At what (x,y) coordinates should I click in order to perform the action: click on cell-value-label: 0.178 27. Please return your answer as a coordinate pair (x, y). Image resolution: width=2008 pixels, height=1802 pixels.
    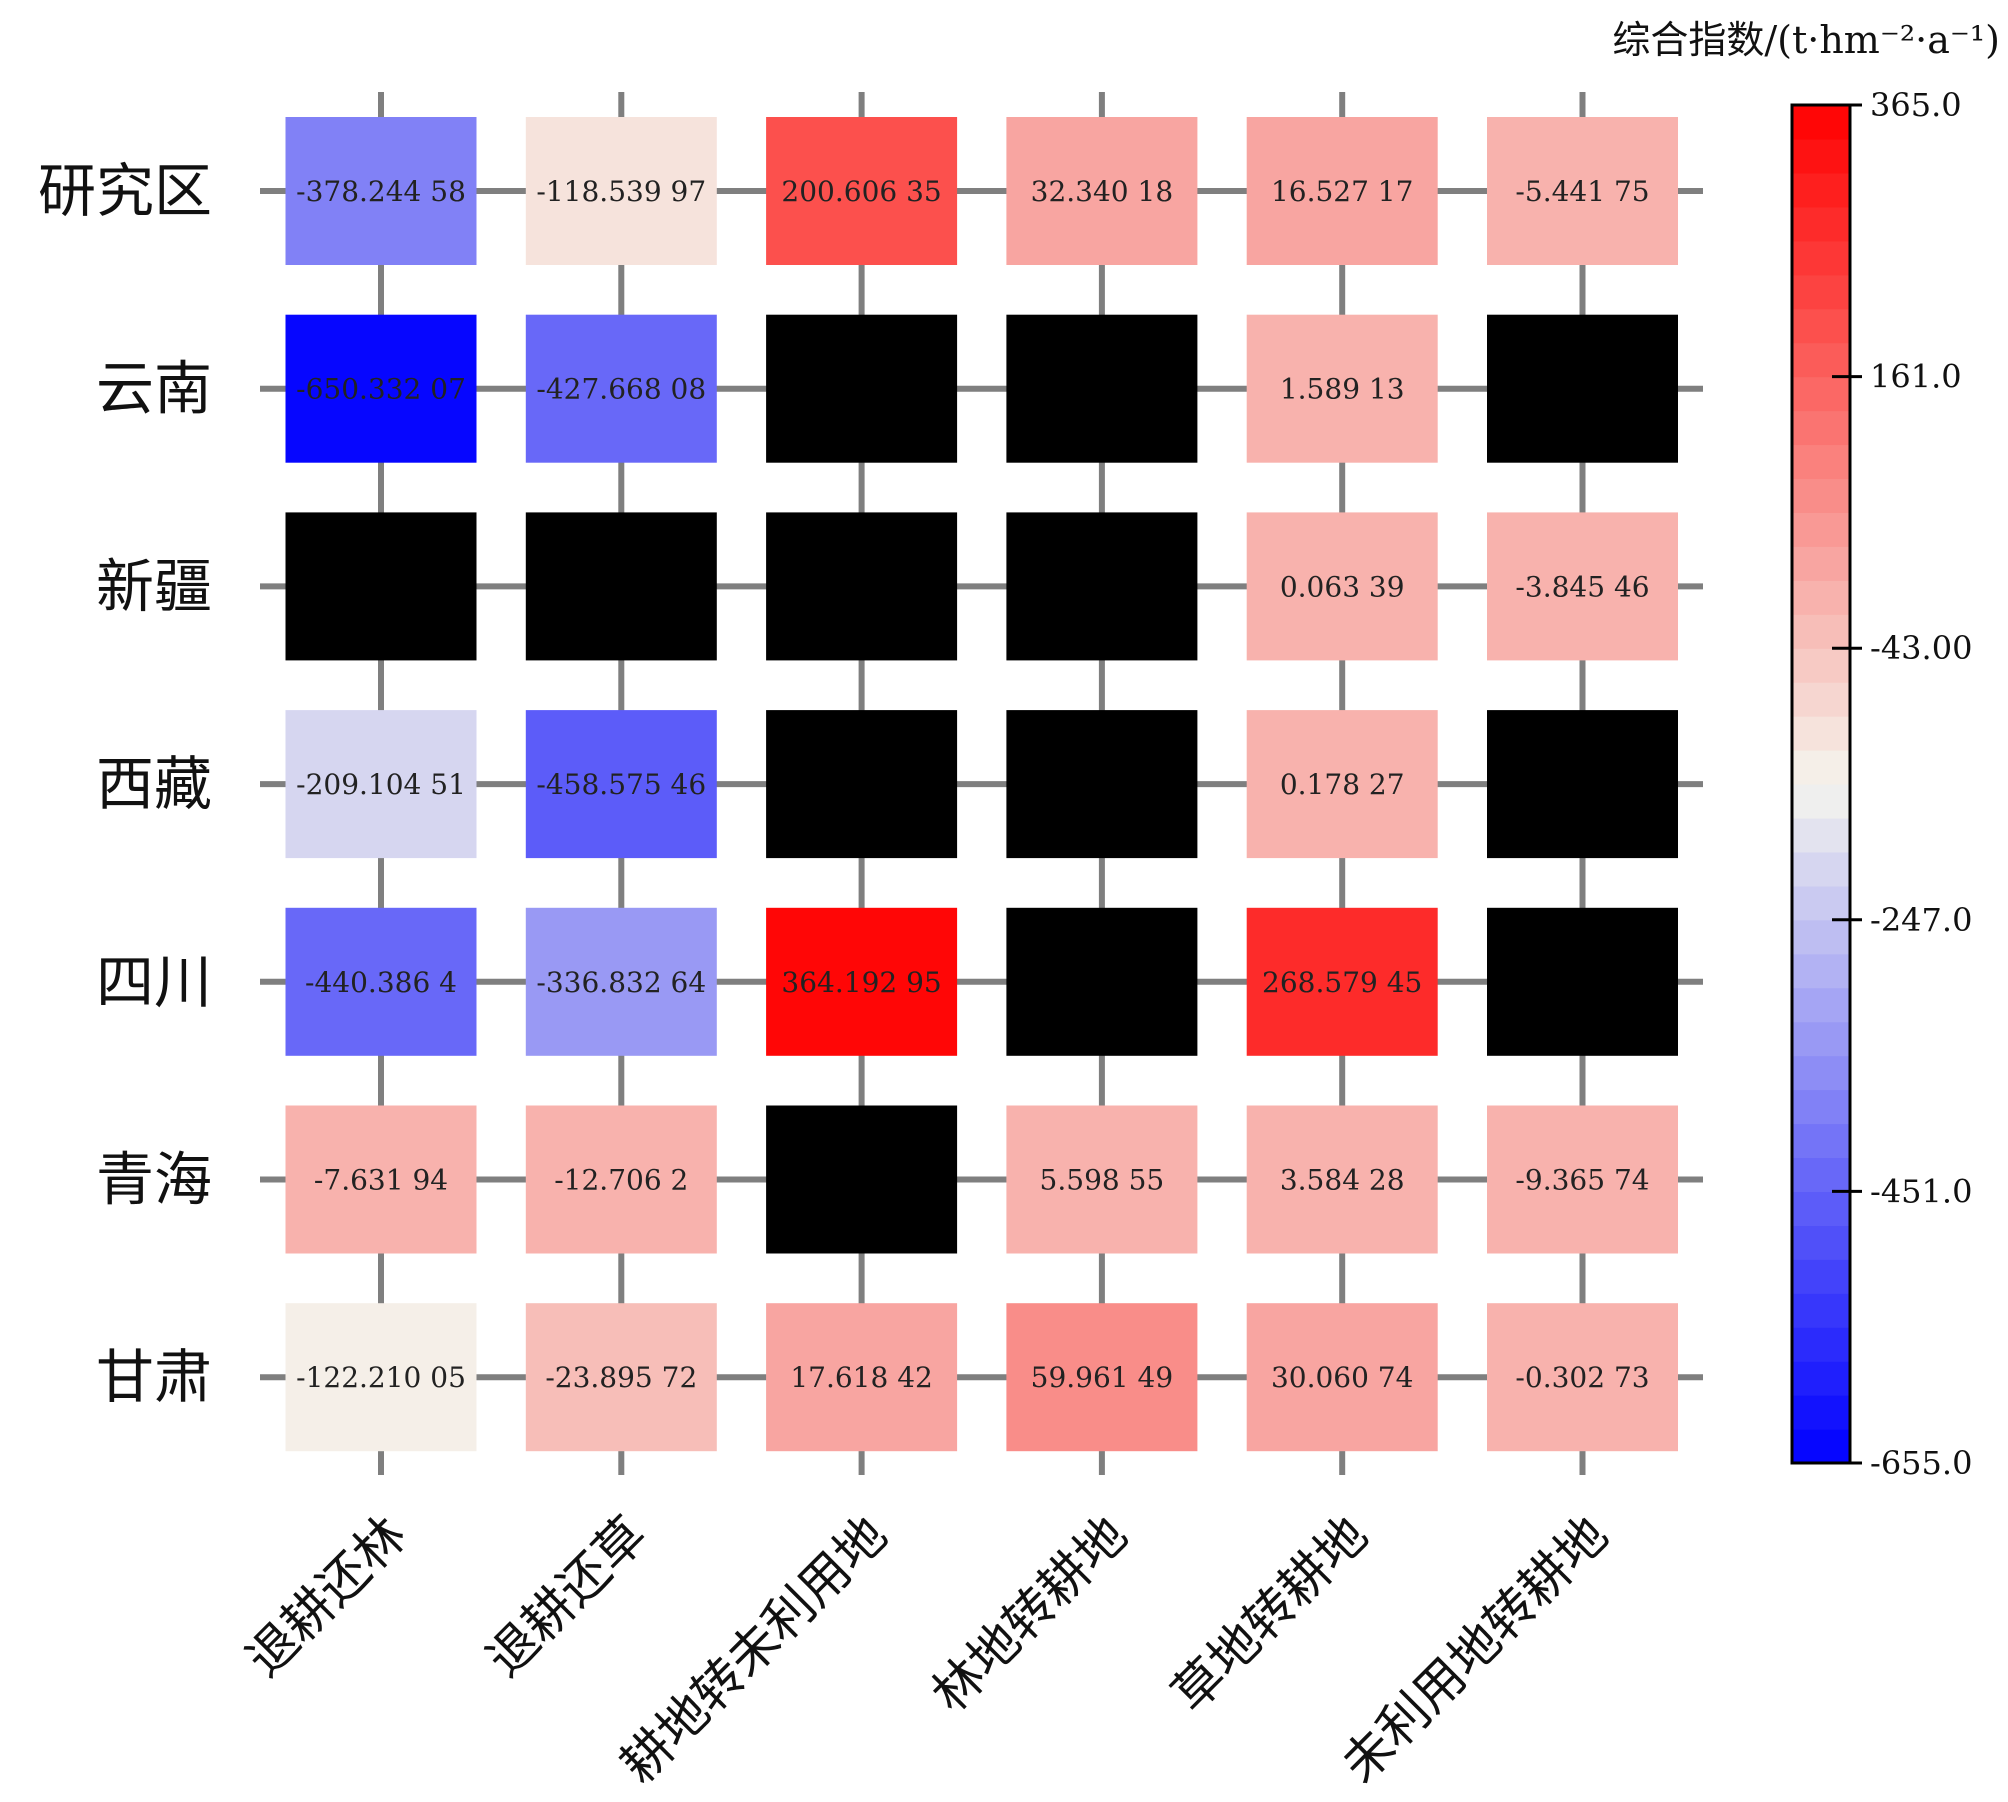
    Looking at the image, I should click on (1342, 784).